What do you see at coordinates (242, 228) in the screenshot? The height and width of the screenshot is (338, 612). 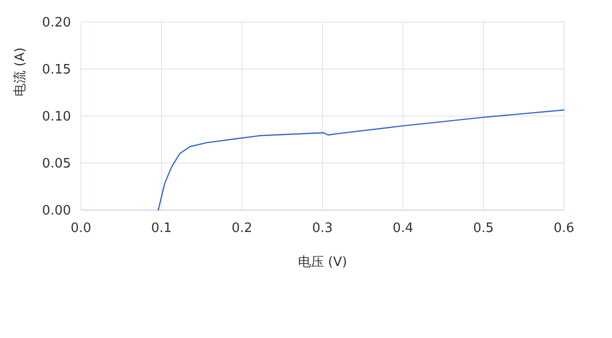 I see `x-tick-label: 0.2` at bounding box center [242, 228].